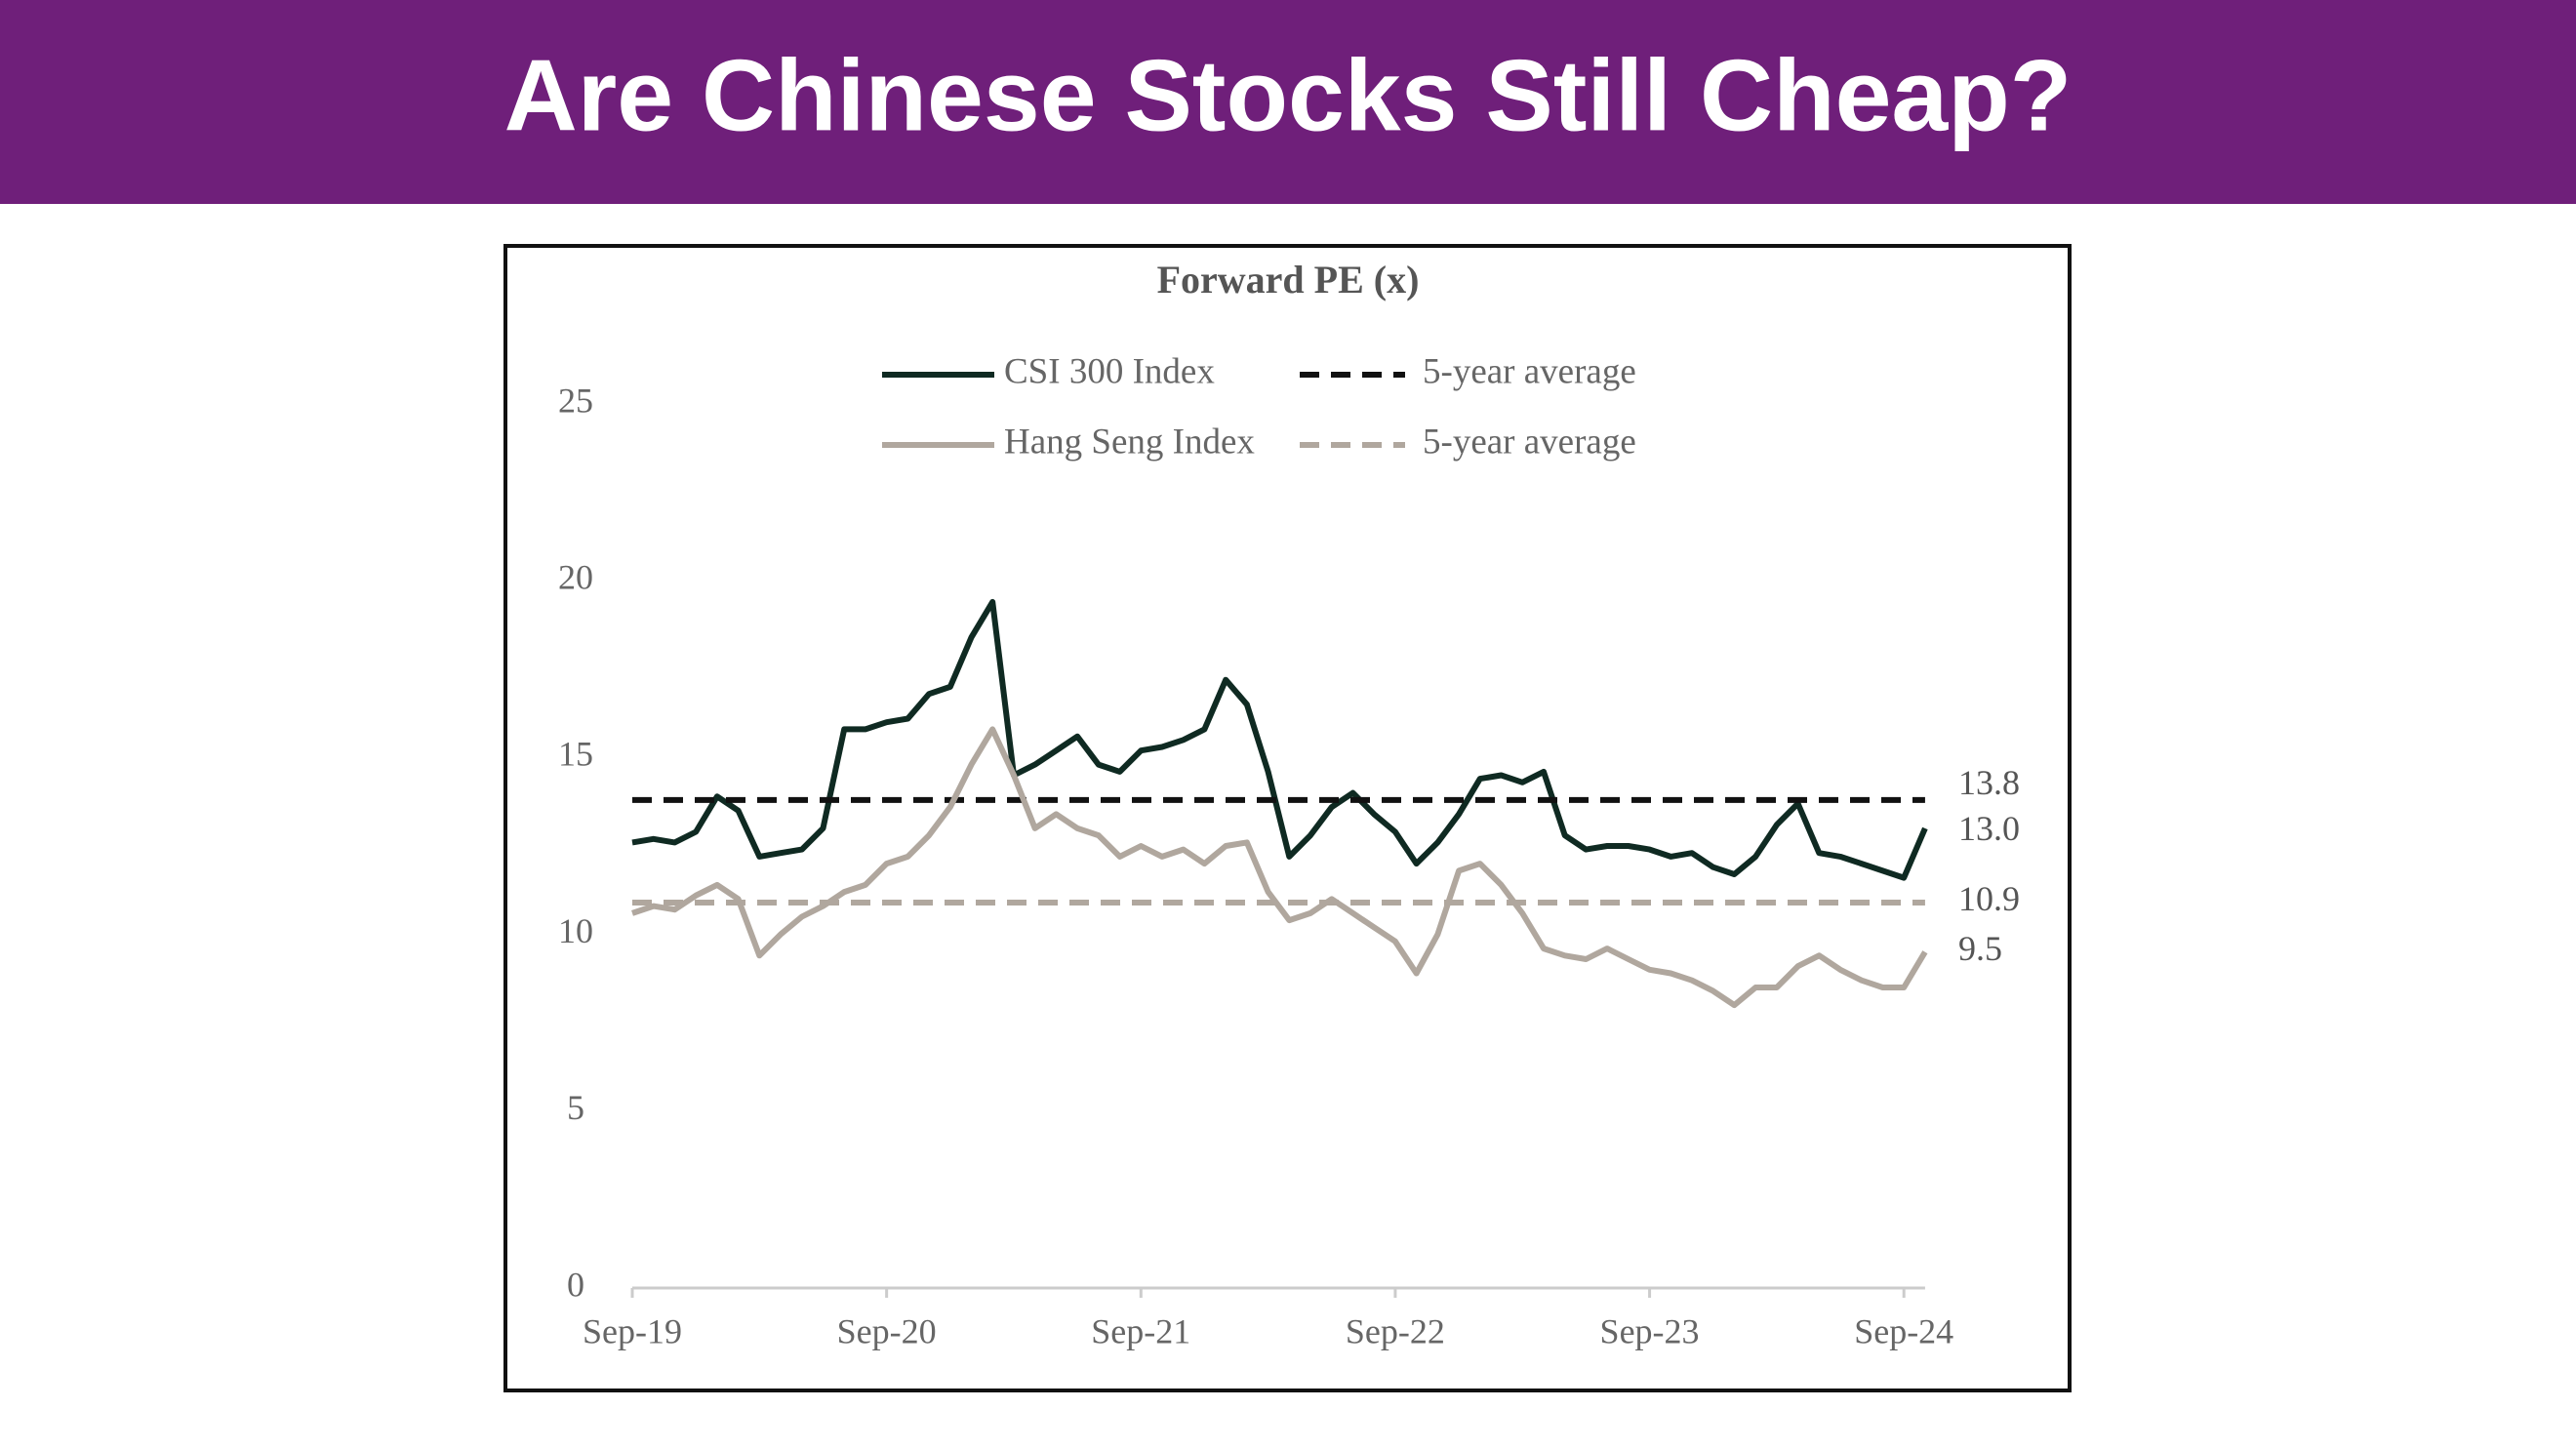  I want to click on x-tick-label: Sep-24, so click(1903, 1330).